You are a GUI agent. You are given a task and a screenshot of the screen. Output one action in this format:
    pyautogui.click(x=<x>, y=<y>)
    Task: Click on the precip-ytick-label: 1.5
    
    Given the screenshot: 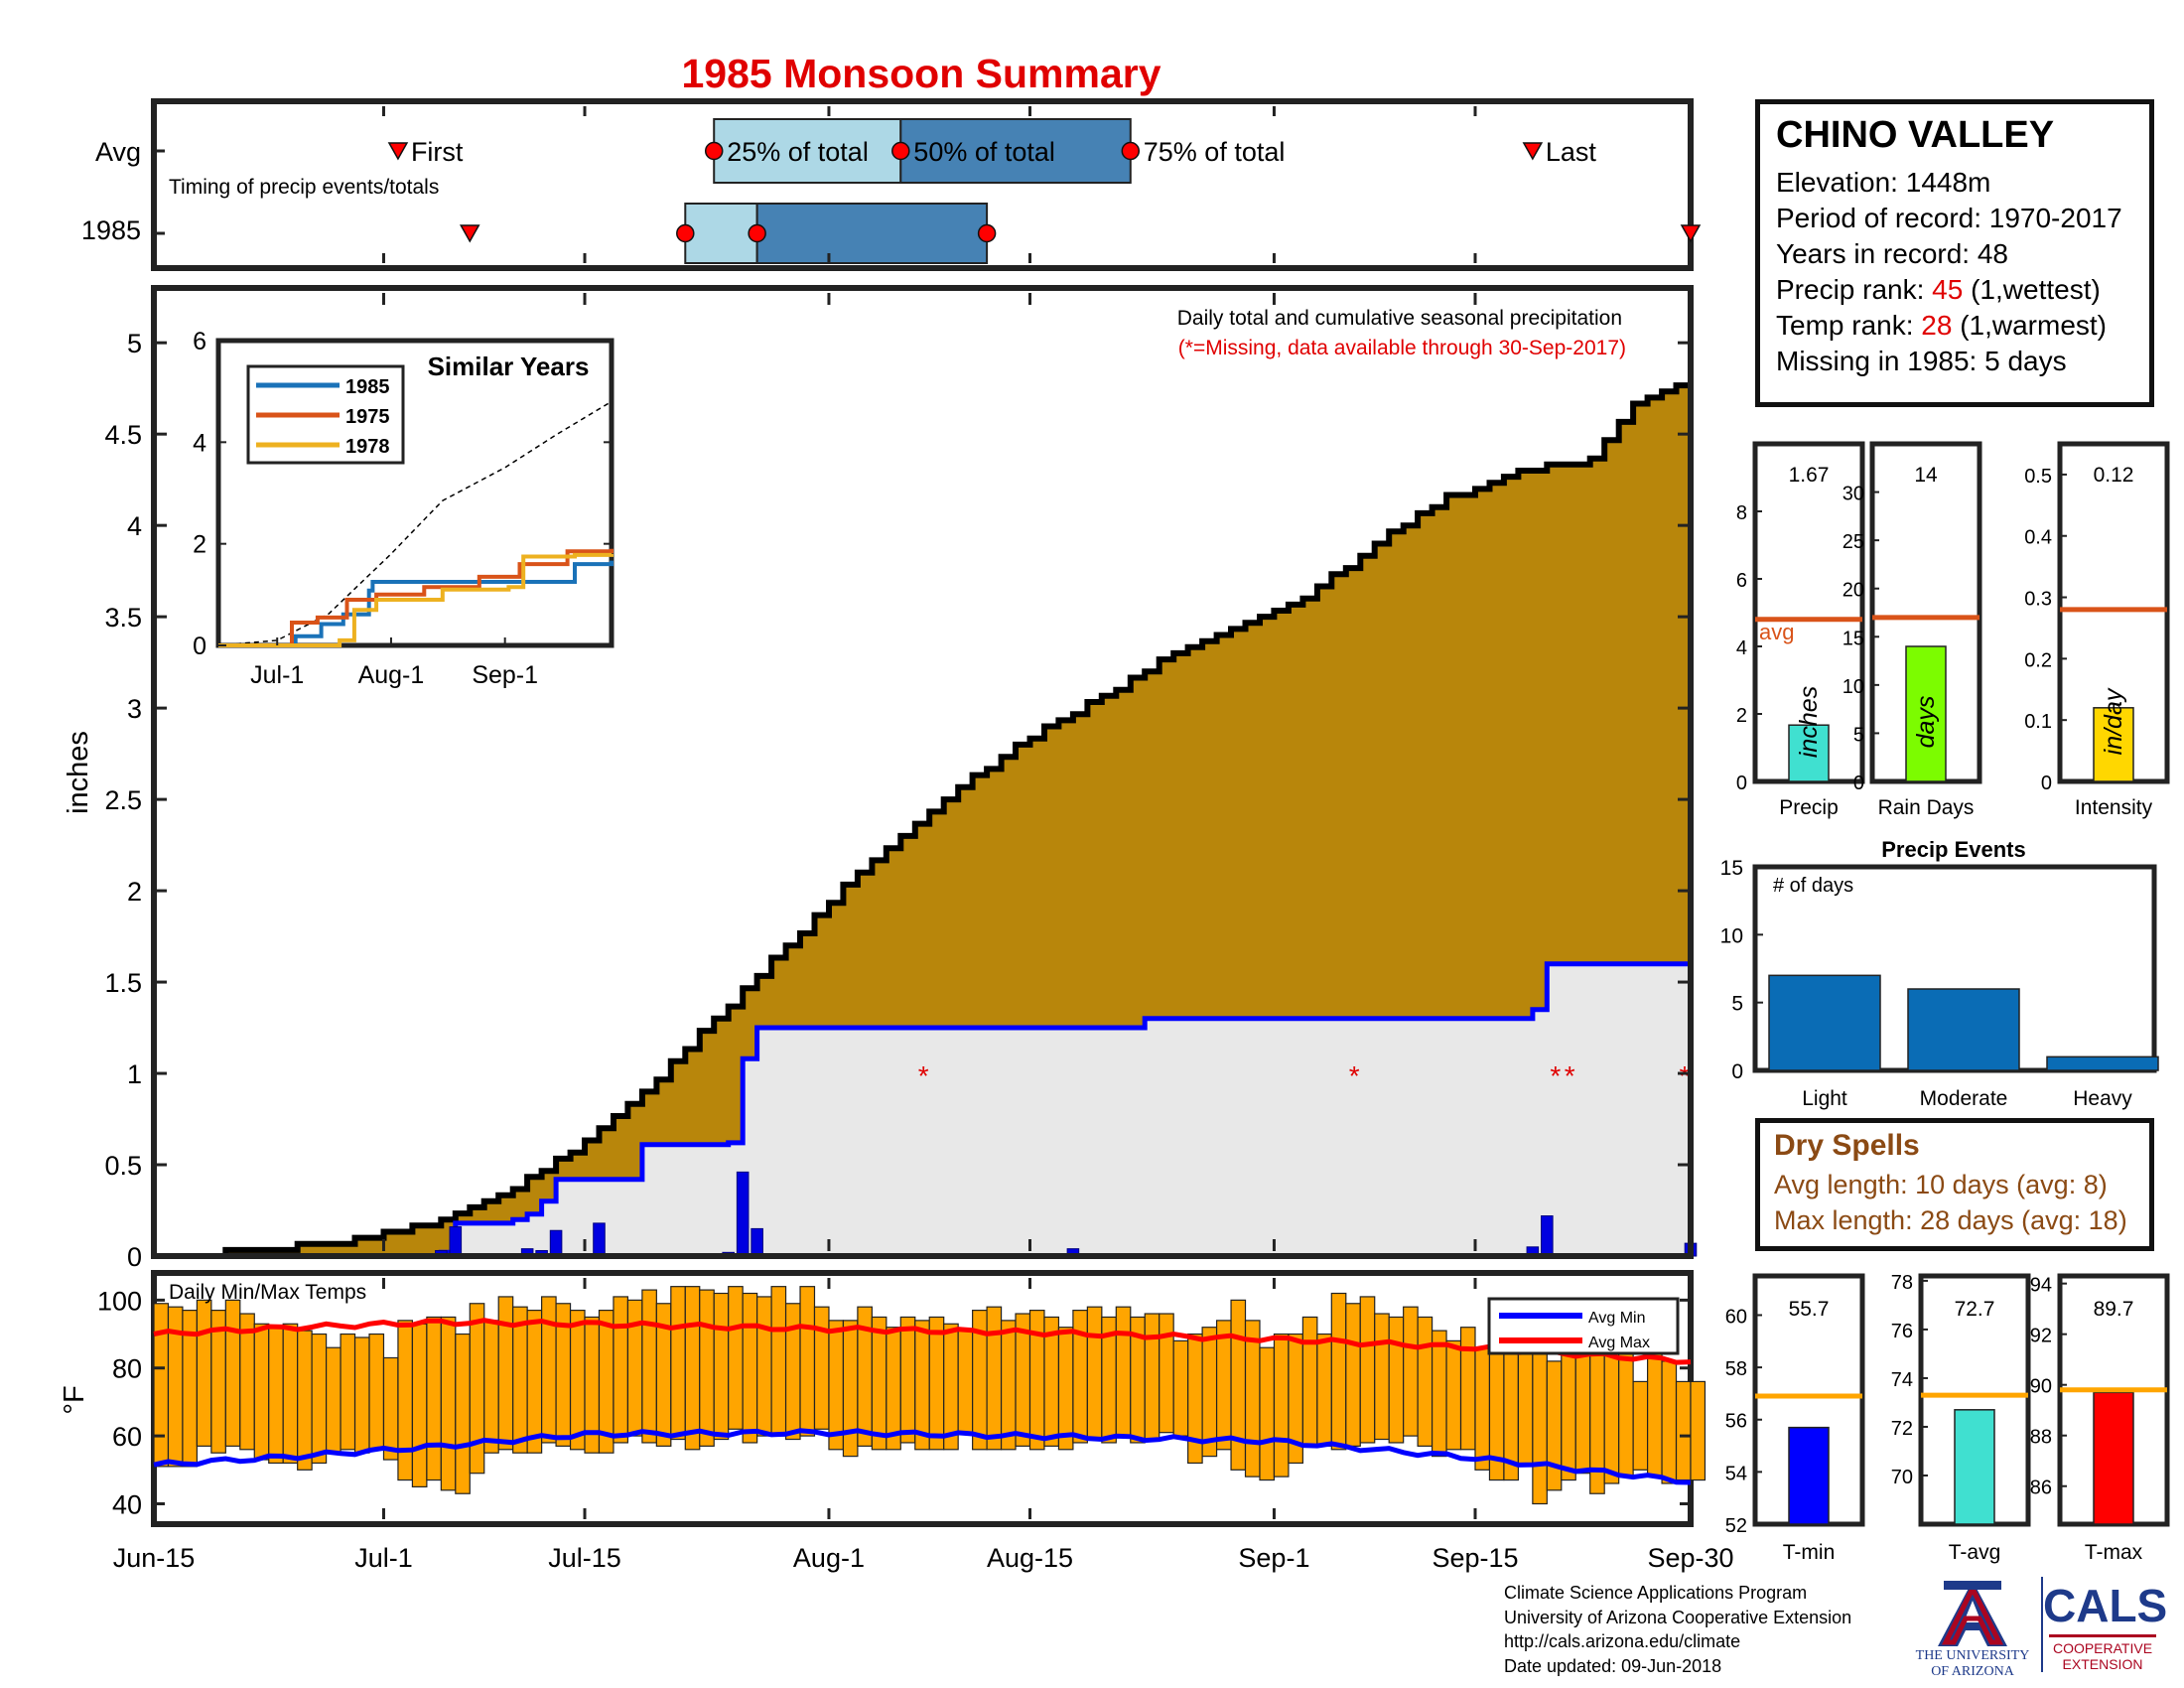 What is the action you would take?
    pyautogui.click(x=123, y=983)
    